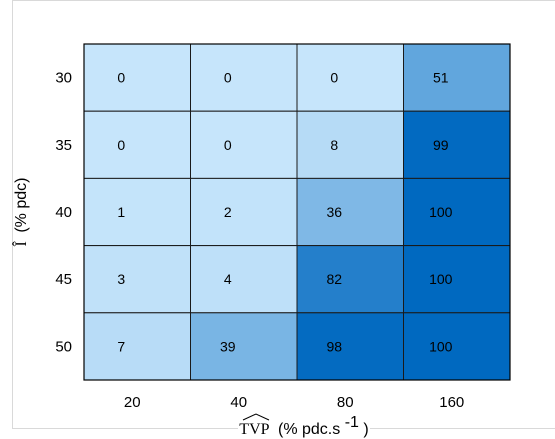  I want to click on y-axis-label-symbol: Î, so click(20, 243).